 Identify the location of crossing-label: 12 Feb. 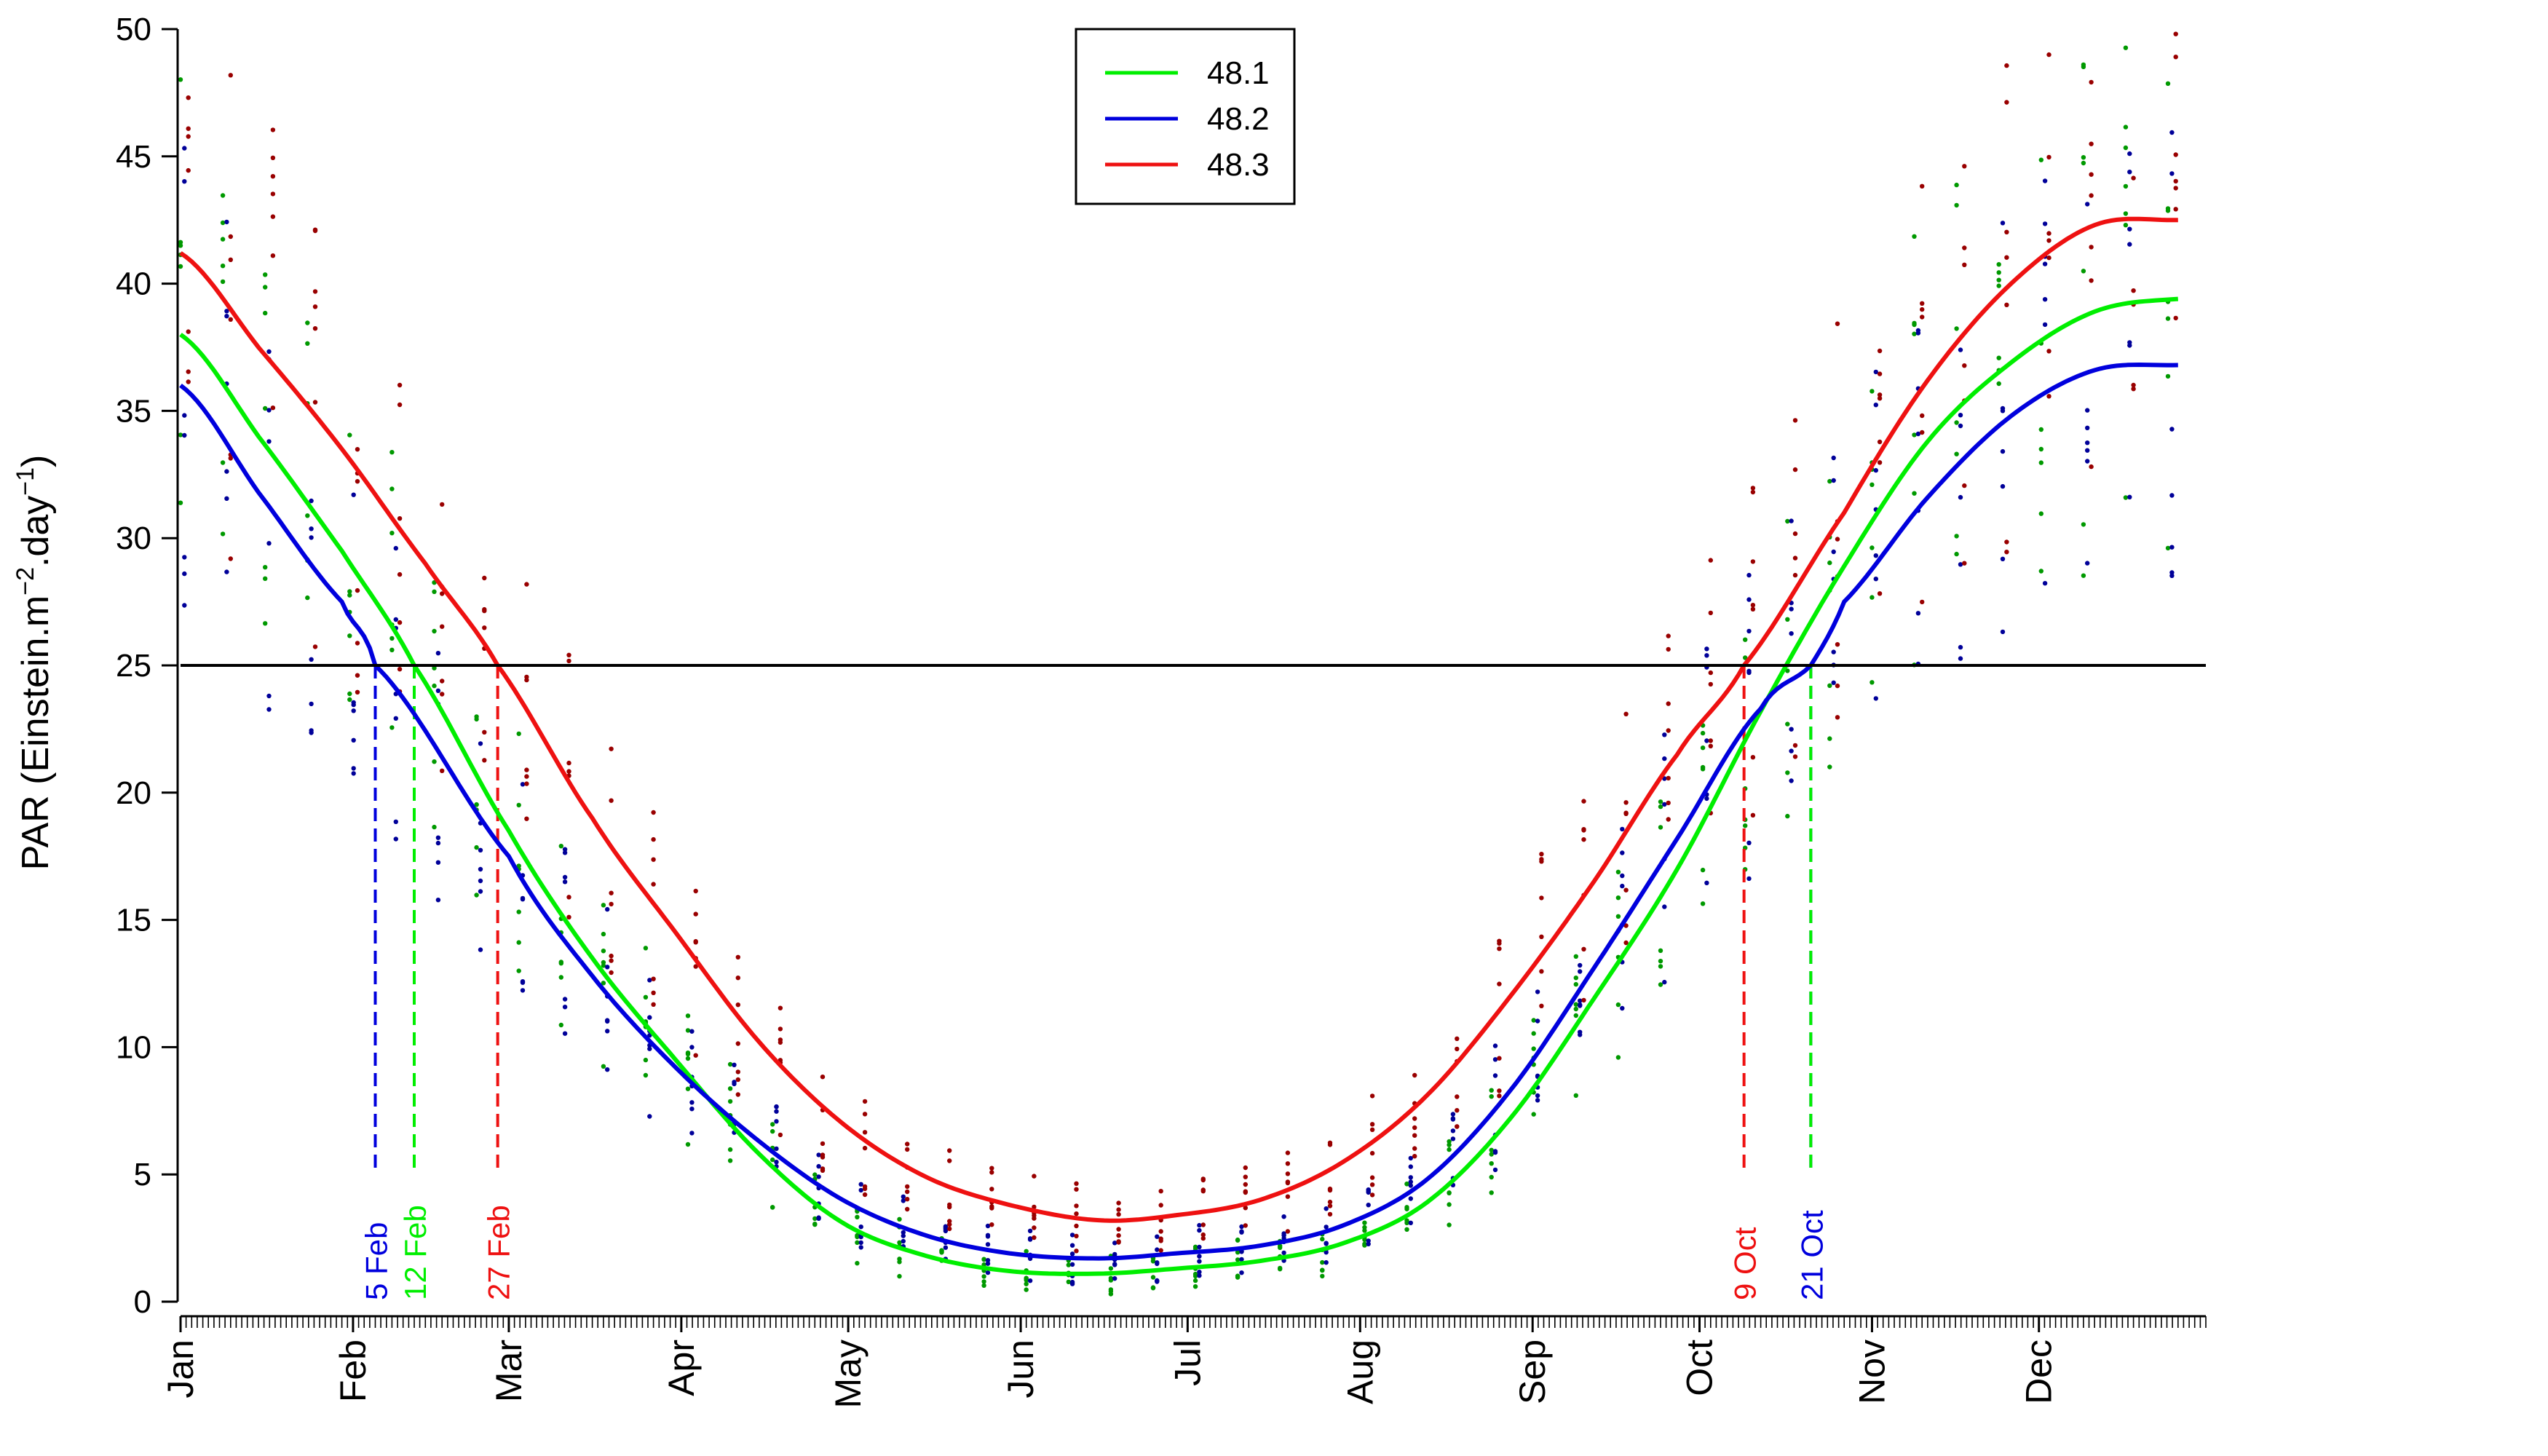
(415, 1252).